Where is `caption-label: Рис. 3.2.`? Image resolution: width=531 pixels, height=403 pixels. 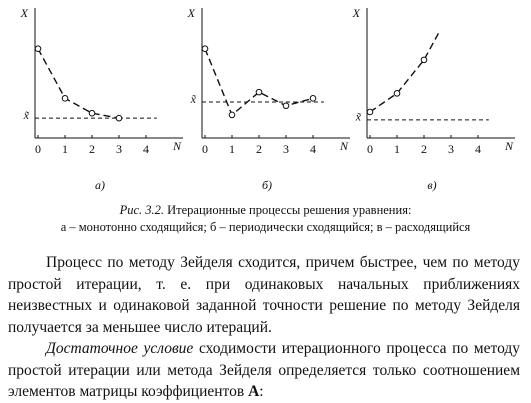
caption-label: Рис. 3.2. is located at coordinates (141, 210).